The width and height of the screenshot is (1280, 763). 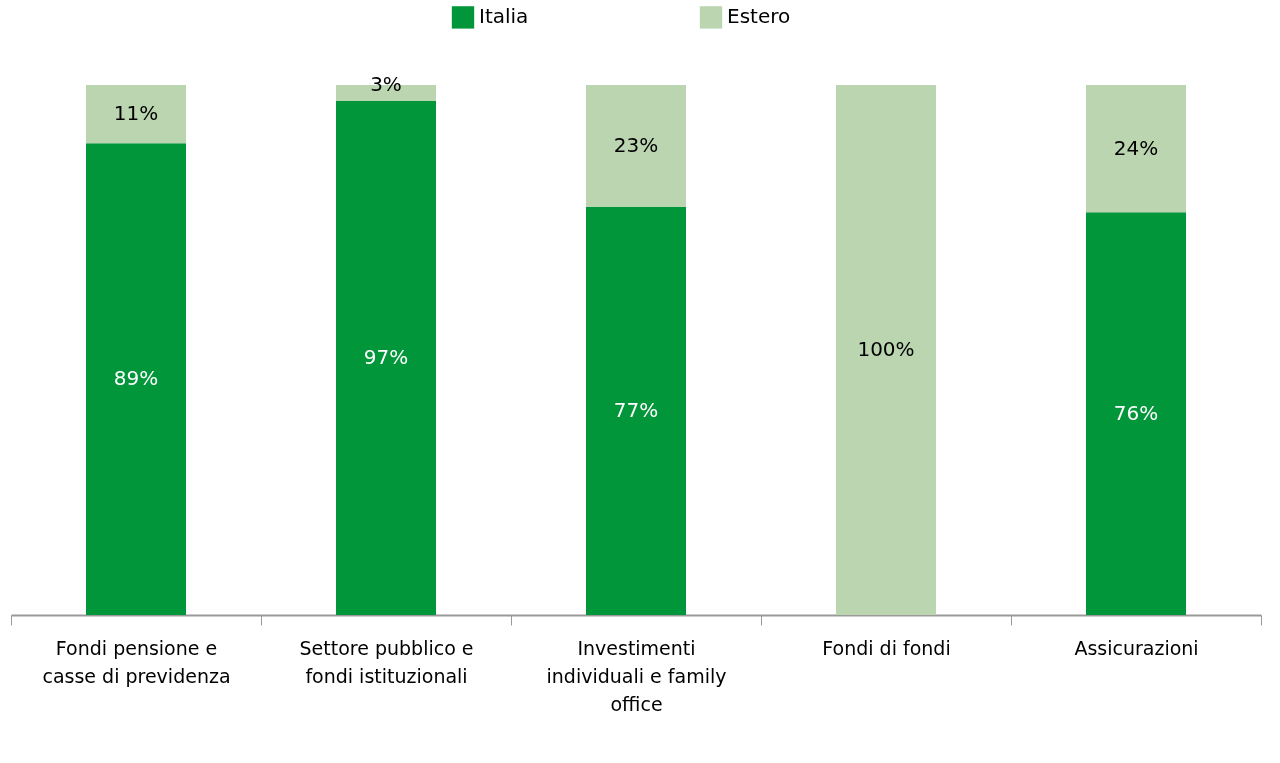 I want to click on data-label: 11%, so click(x=136, y=113).